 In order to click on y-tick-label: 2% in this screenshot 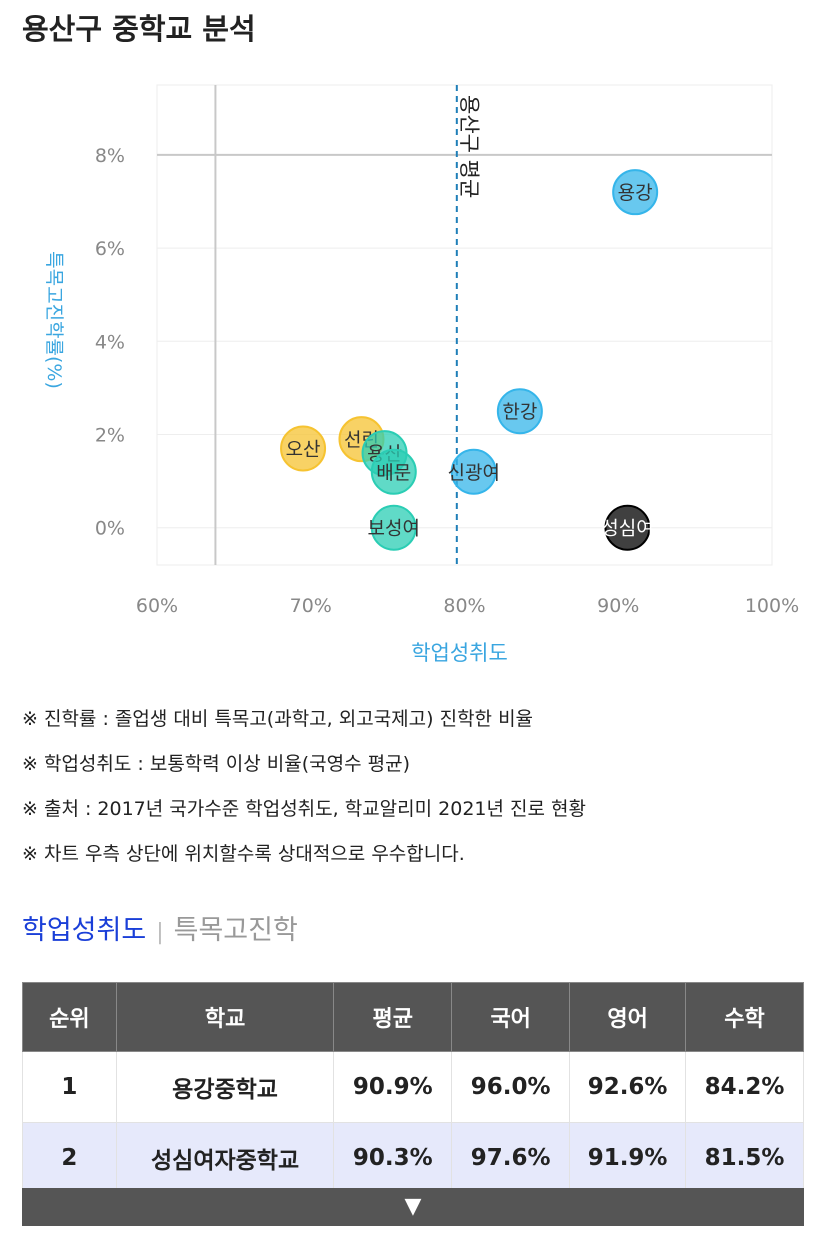, I will do `click(110, 436)`.